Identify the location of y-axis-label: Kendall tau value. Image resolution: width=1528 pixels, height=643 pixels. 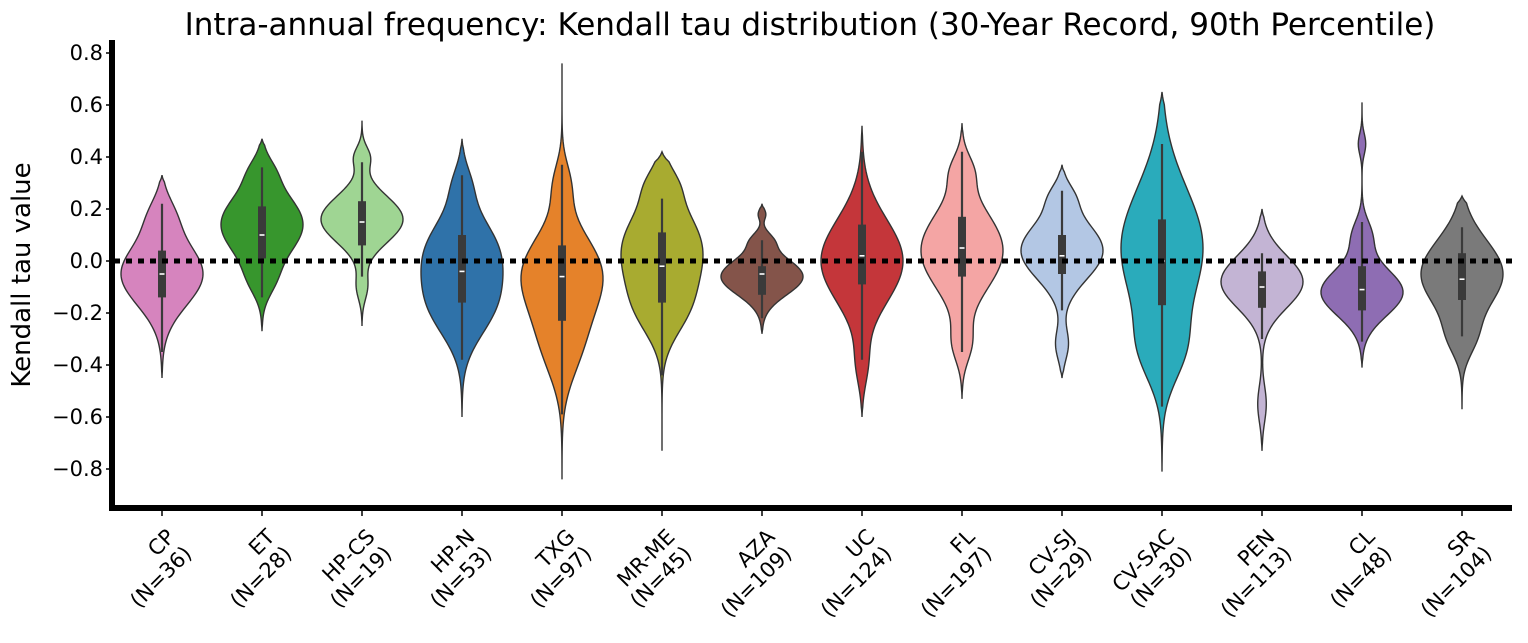
(22, 274).